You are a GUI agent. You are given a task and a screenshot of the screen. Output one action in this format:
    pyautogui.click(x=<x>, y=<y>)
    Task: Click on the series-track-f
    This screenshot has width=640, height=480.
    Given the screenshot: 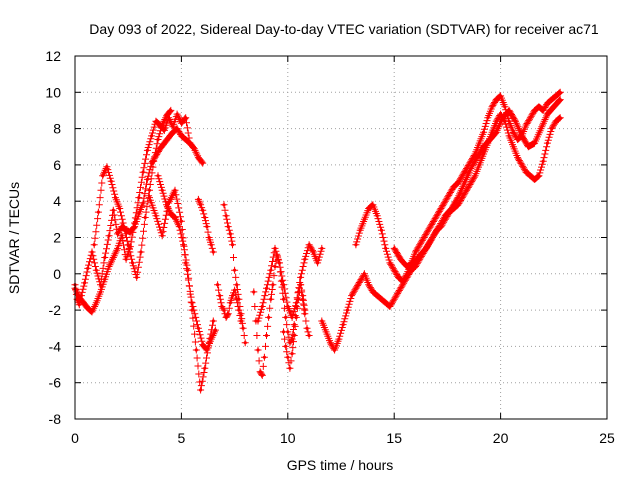 What is the action you would take?
    pyautogui.click(x=205, y=225)
    